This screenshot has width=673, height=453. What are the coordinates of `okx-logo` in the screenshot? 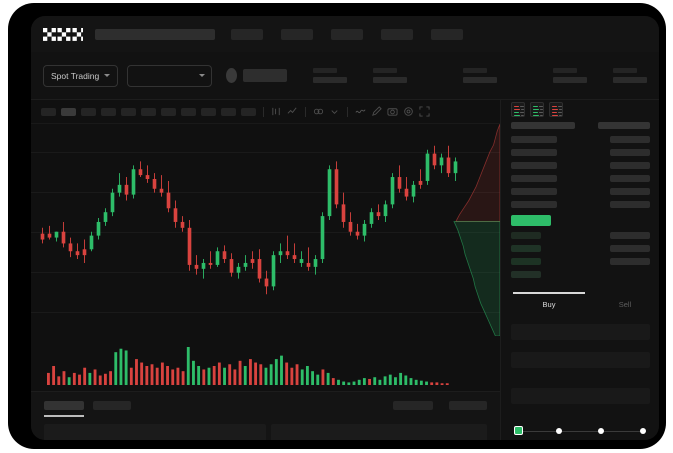 It's located at (63, 34).